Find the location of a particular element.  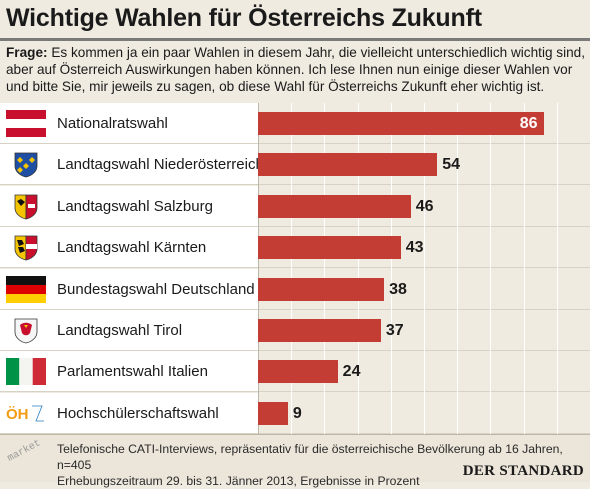

axis-line is located at coordinates (258, 268).